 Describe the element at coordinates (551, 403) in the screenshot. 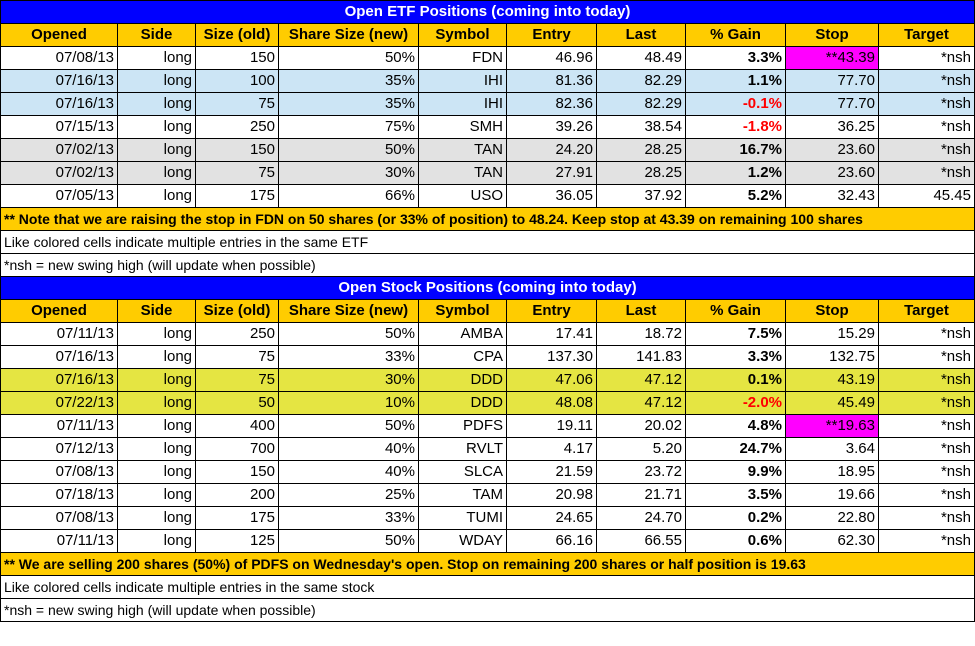

I see `cell-entry: 48.08` at that location.